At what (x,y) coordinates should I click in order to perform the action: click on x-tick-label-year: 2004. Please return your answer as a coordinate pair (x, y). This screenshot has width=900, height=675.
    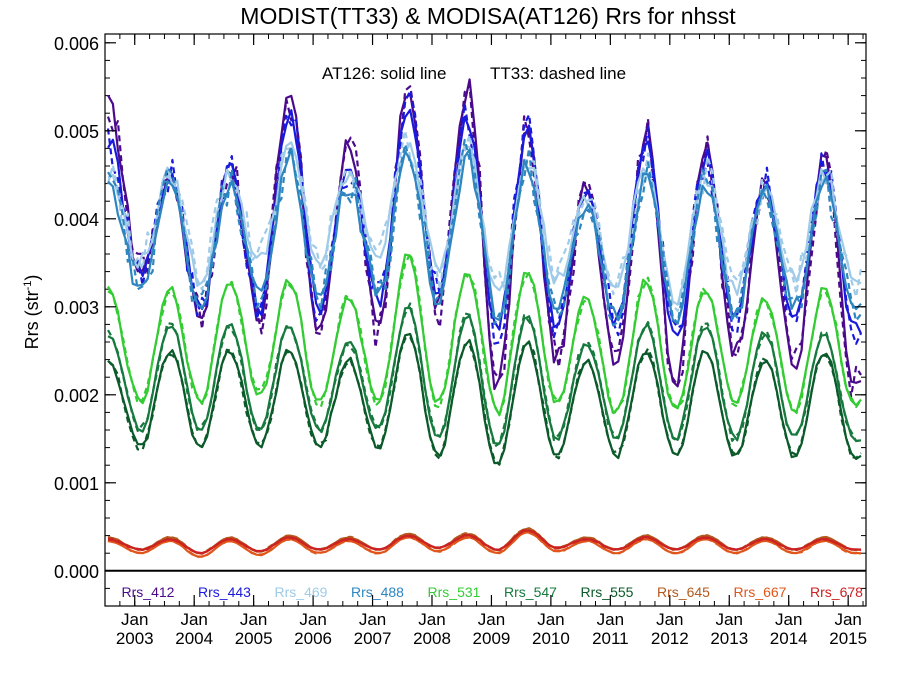
    Looking at the image, I should click on (194, 638).